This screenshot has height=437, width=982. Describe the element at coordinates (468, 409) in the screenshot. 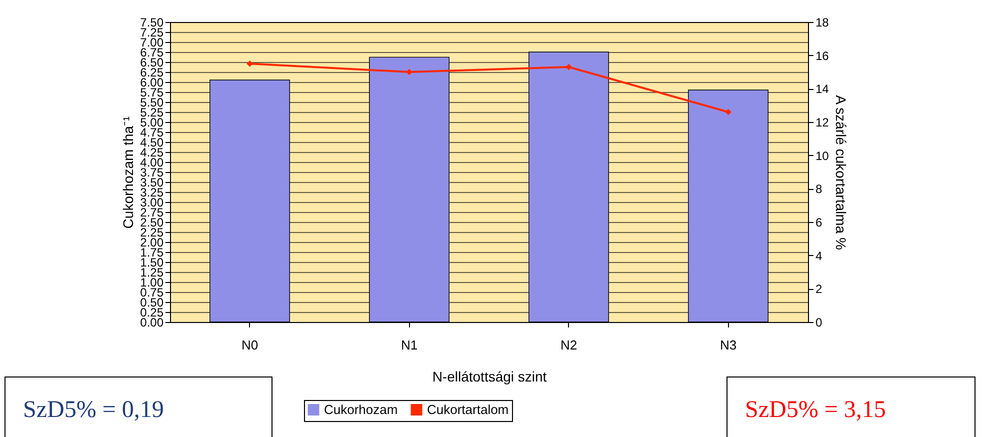

I see `legend-label: Cukortartalom` at that location.